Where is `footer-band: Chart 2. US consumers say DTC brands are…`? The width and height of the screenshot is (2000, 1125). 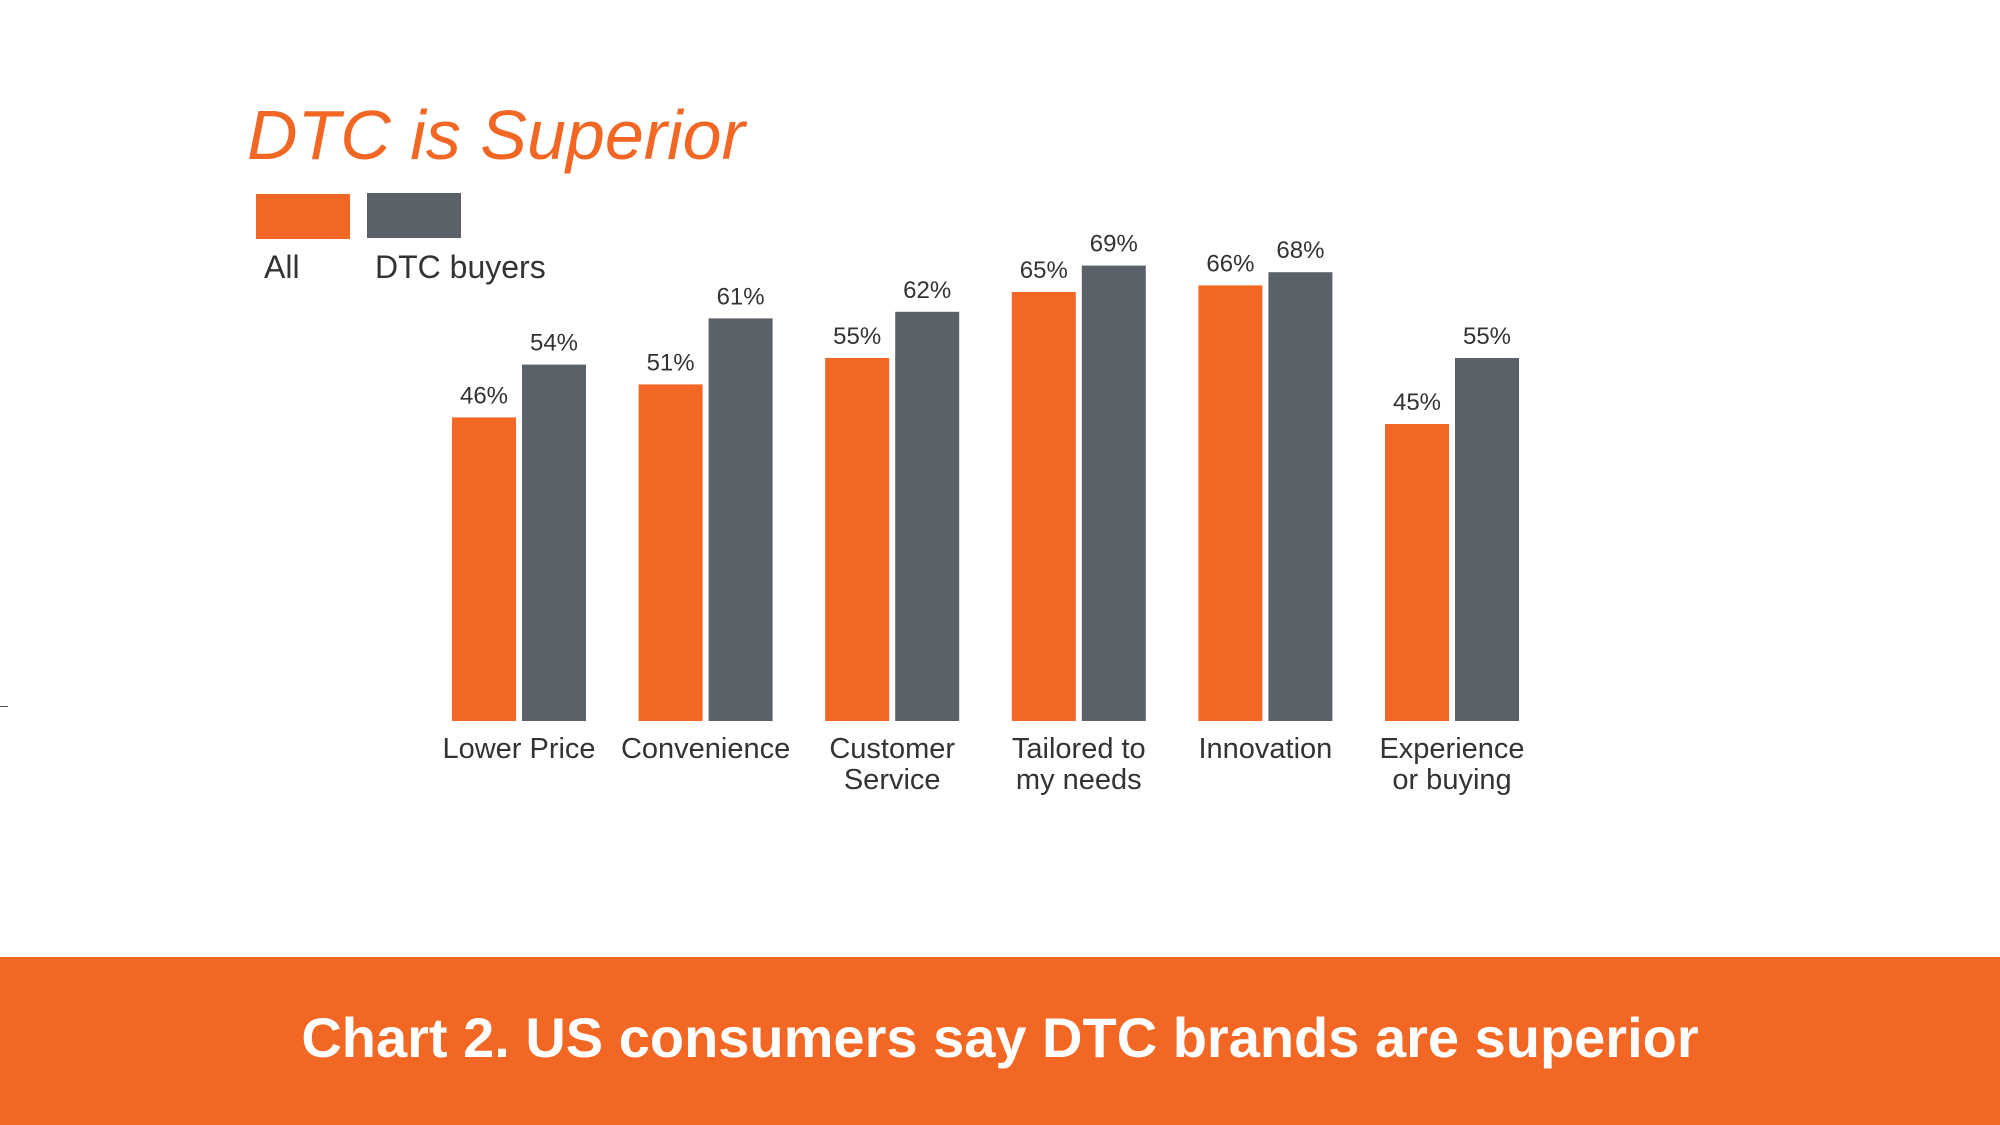 footer-band: Chart 2. US consumers say DTC brands are… is located at coordinates (1000, 1041).